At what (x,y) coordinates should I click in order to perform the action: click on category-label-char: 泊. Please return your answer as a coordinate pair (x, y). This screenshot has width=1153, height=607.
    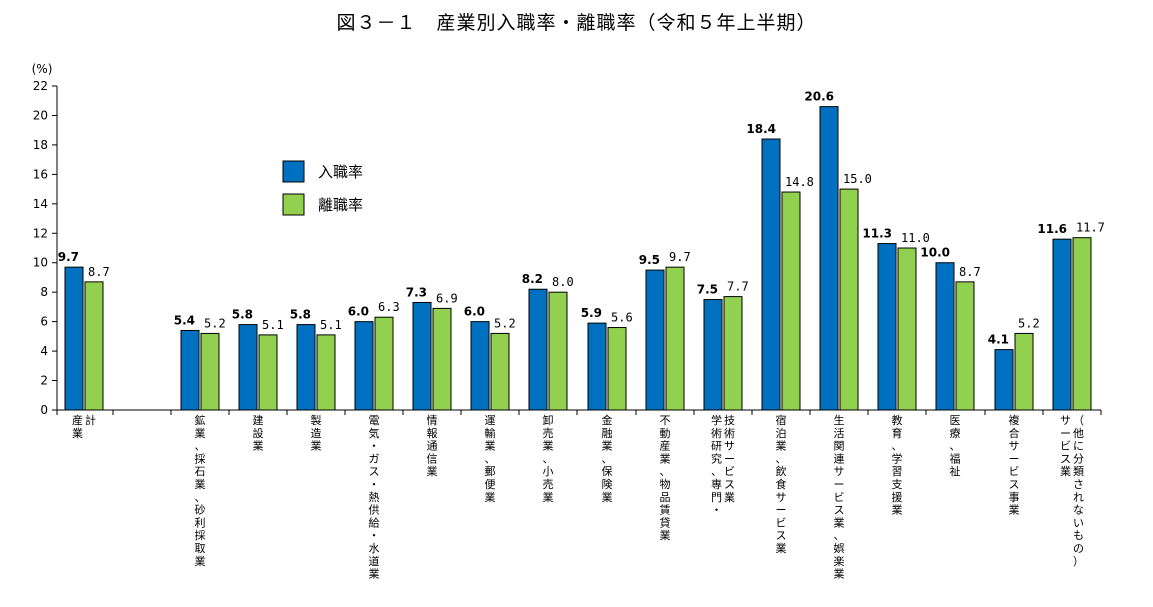
    Looking at the image, I should click on (781, 433).